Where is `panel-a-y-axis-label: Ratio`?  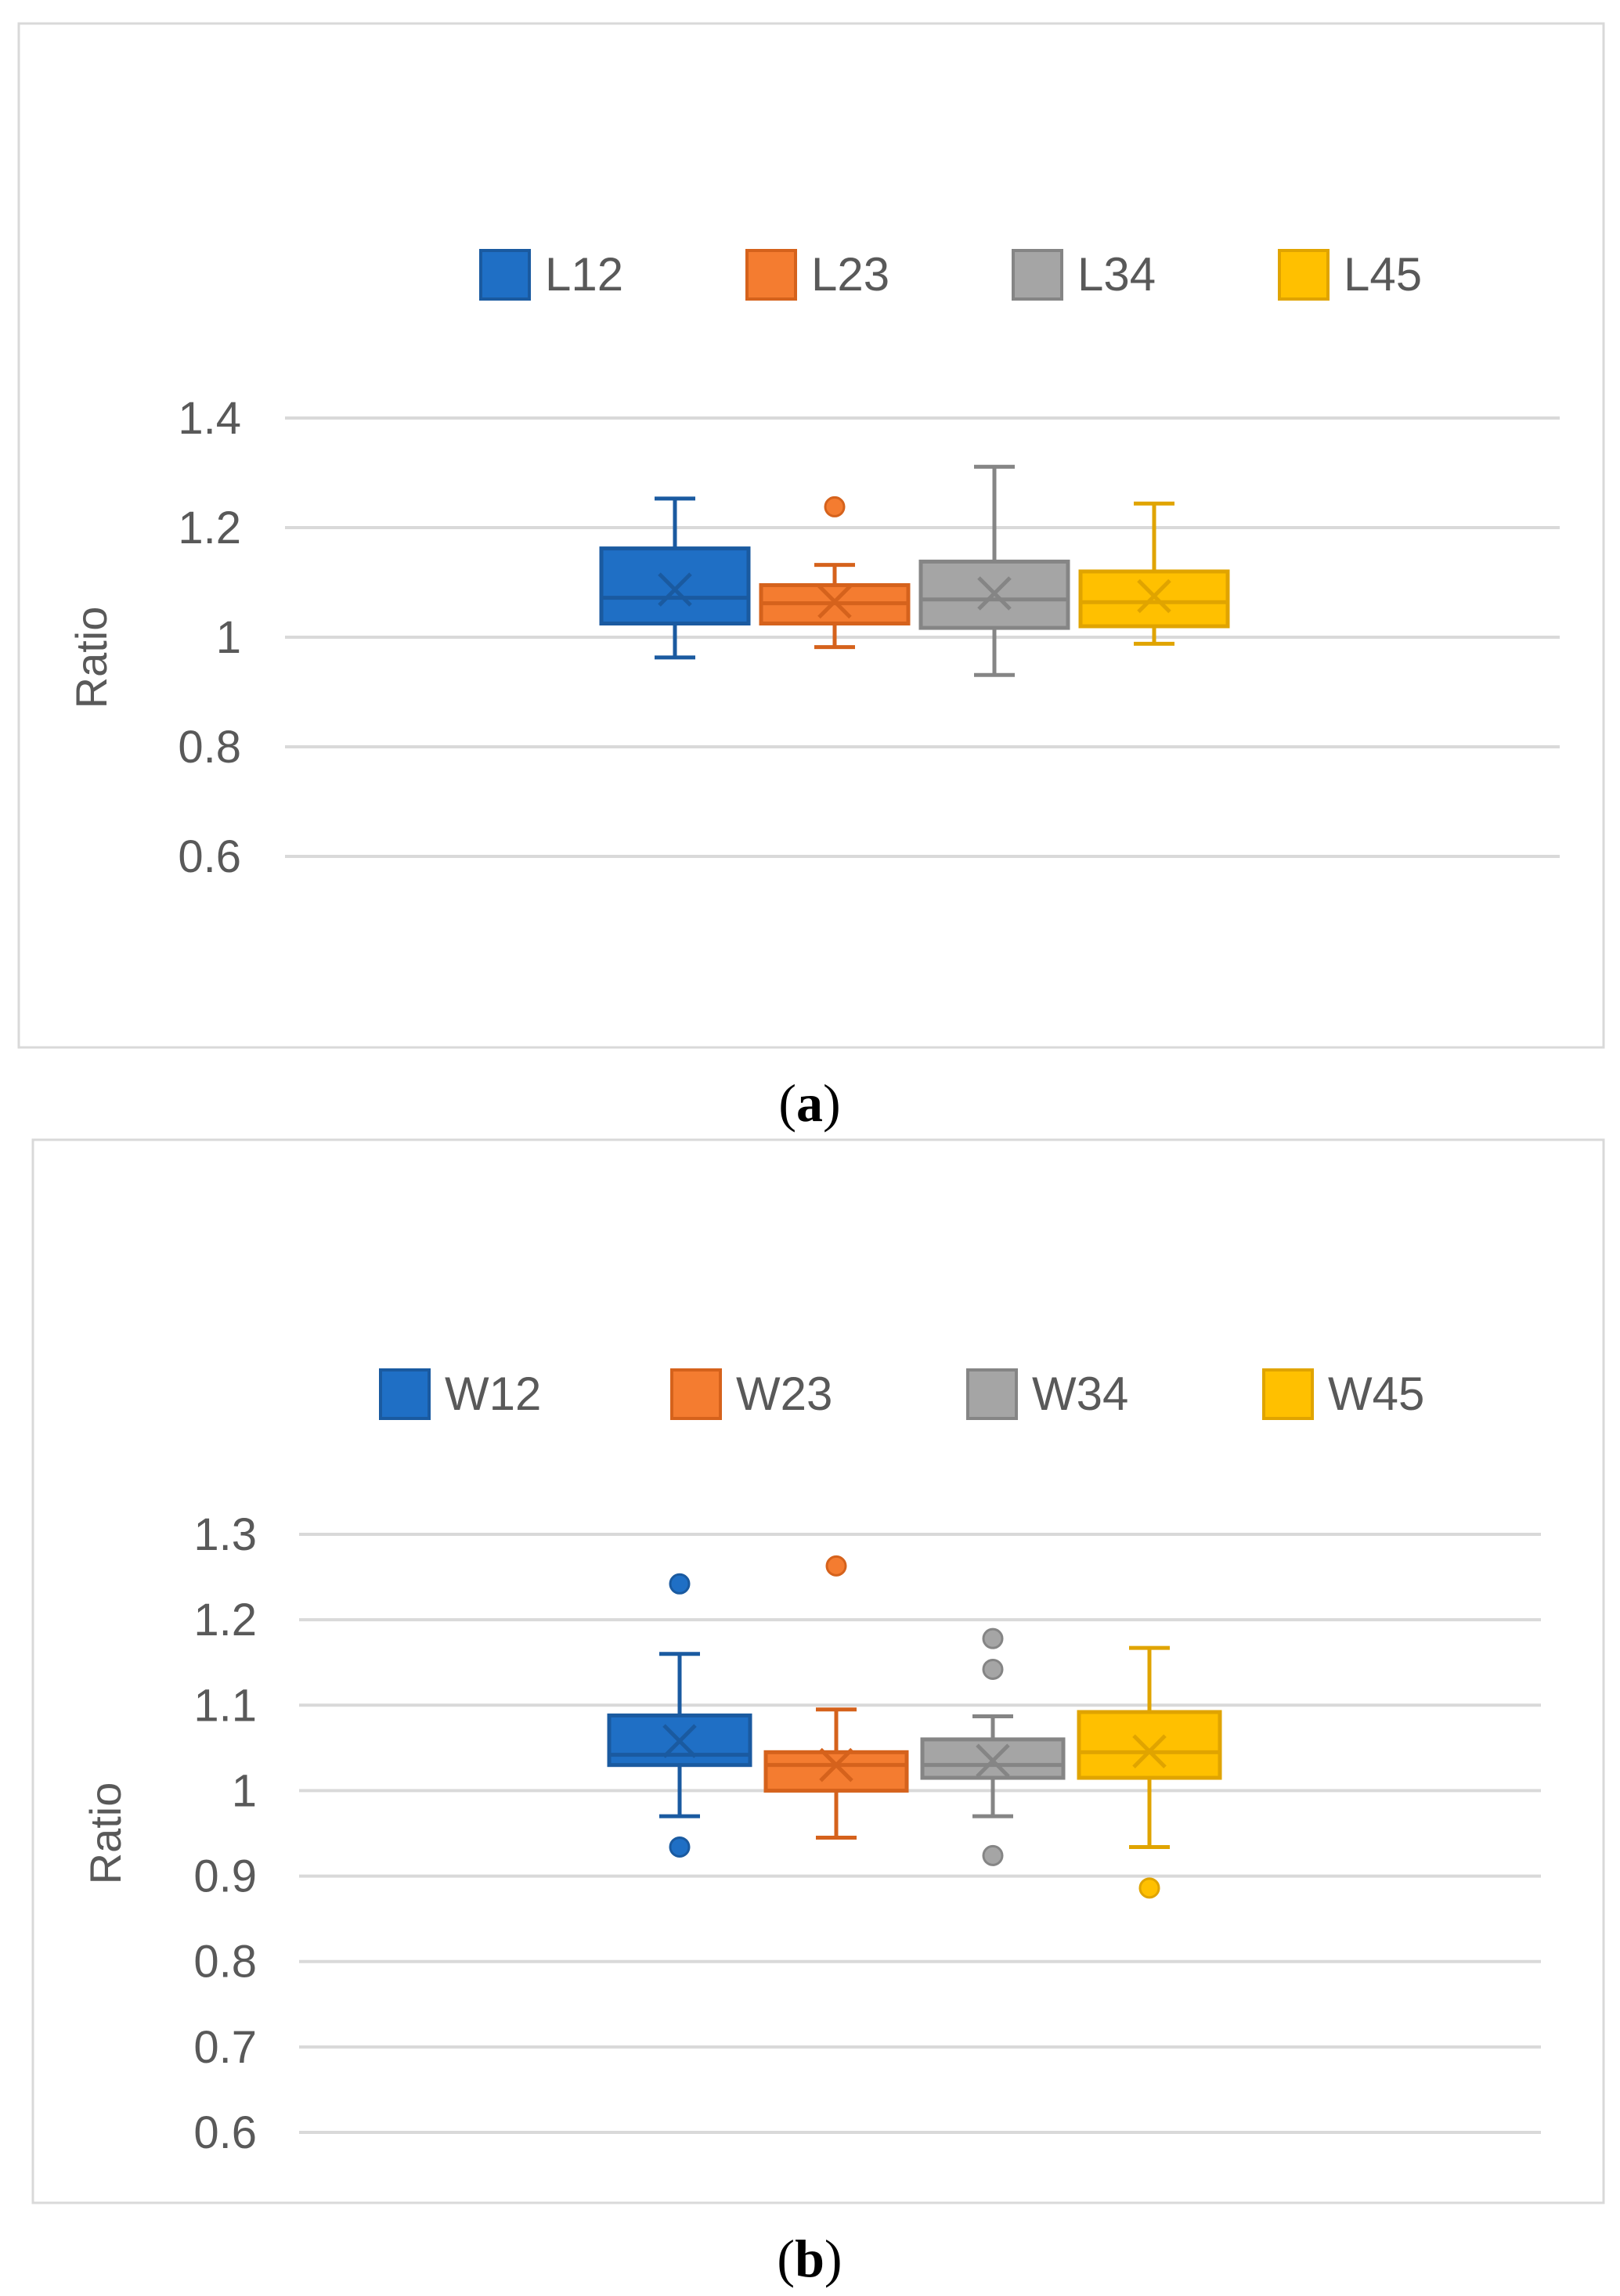
panel-a-y-axis-label: Ratio is located at coordinates (92, 658).